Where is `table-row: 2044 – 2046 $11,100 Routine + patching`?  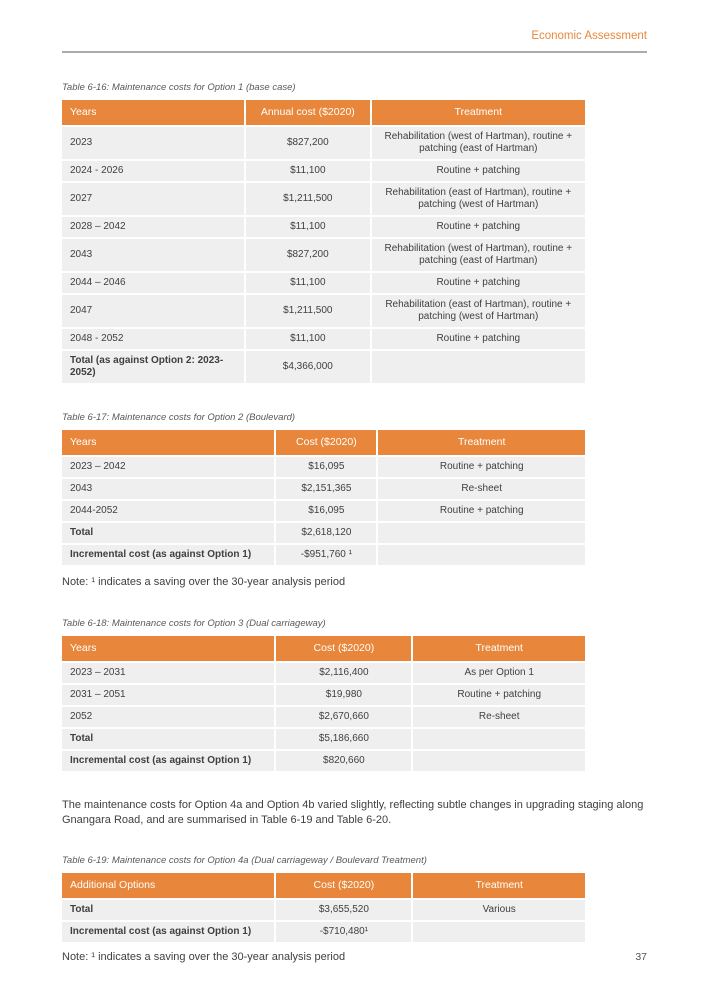 table-row: 2044 – 2046 $11,100 Routine + patching is located at coordinates (323, 282).